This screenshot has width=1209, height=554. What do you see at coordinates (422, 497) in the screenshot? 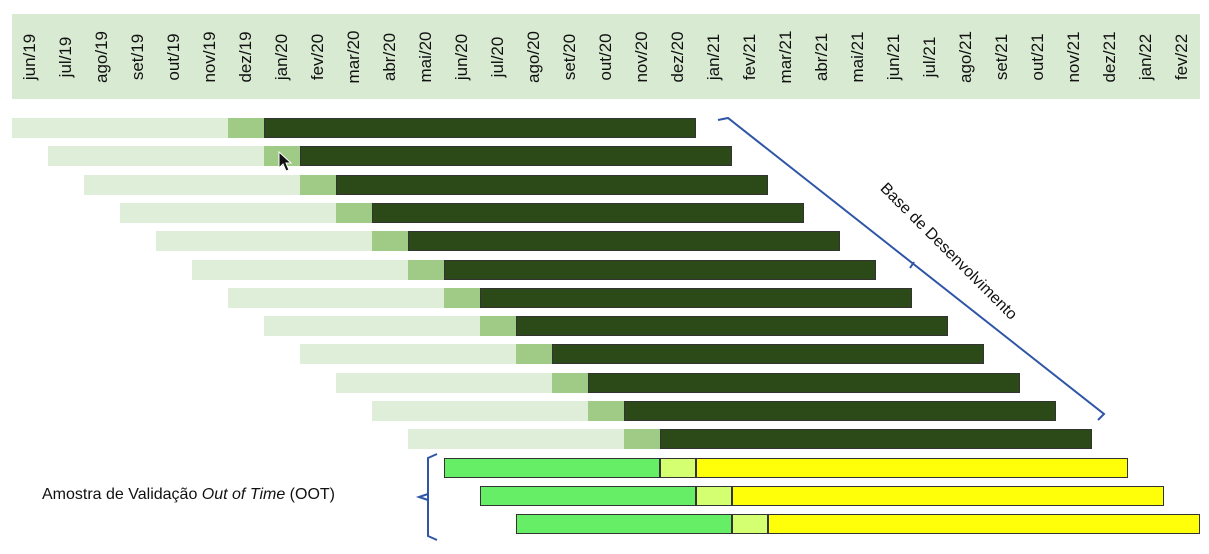
I see `validation-bracket-tick` at bounding box center [422, 497].